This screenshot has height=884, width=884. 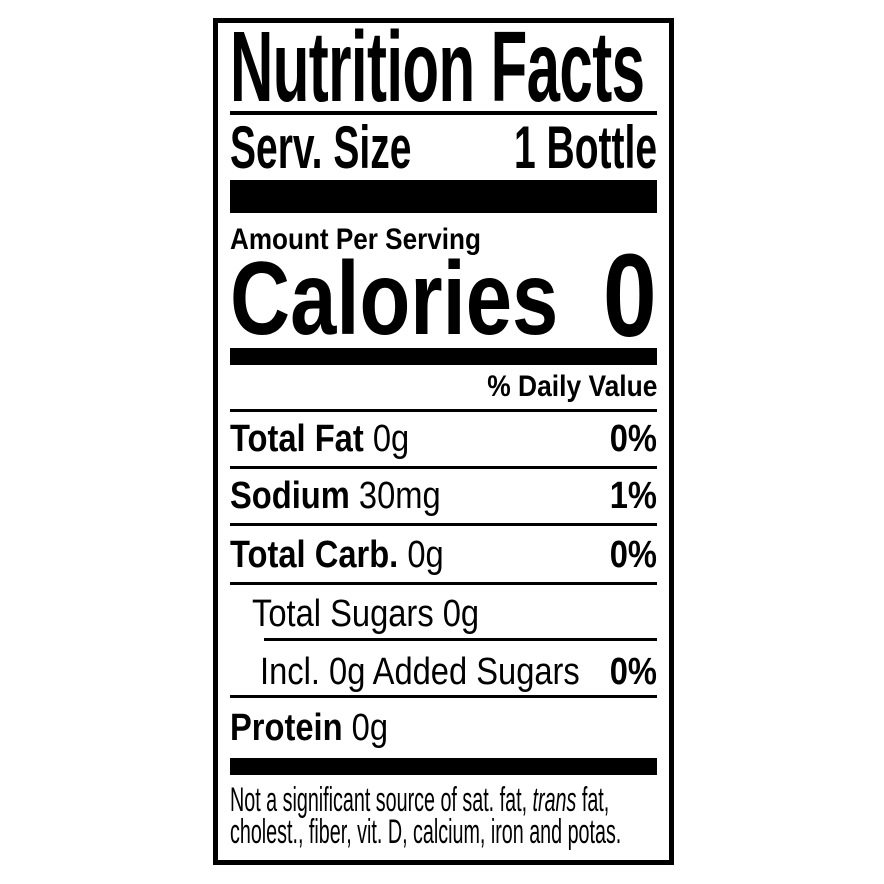 I want to click on sodium-amount: 30mg, so click(x=399, y=496).